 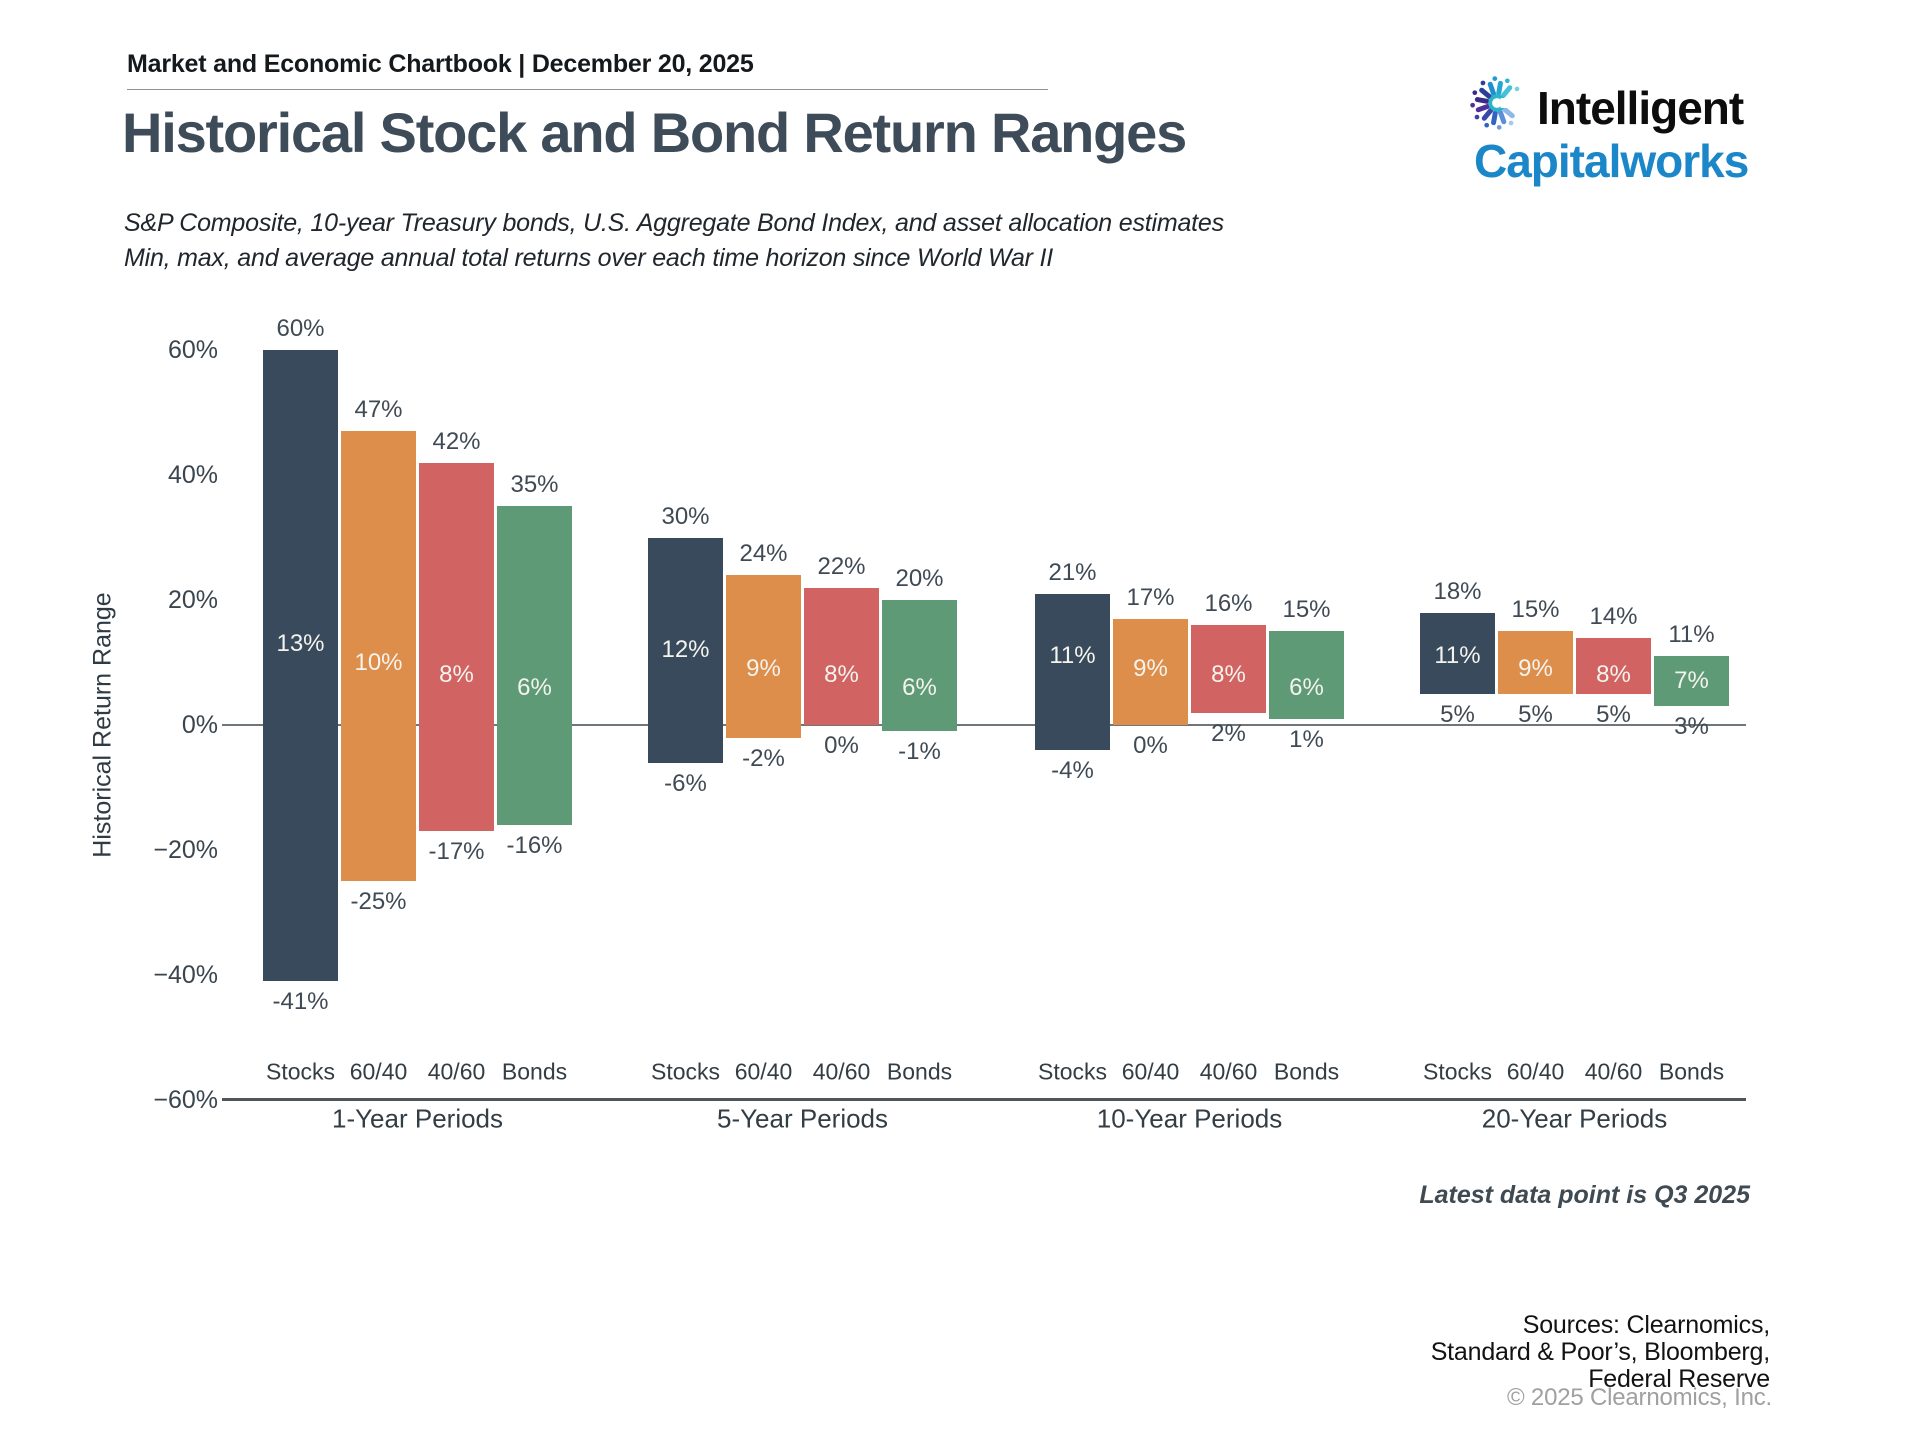 What do you see at coordinates (192, 475) in the screenshot?
I see `y-tick-label-40: 40%` at bounding box center [192, 475].